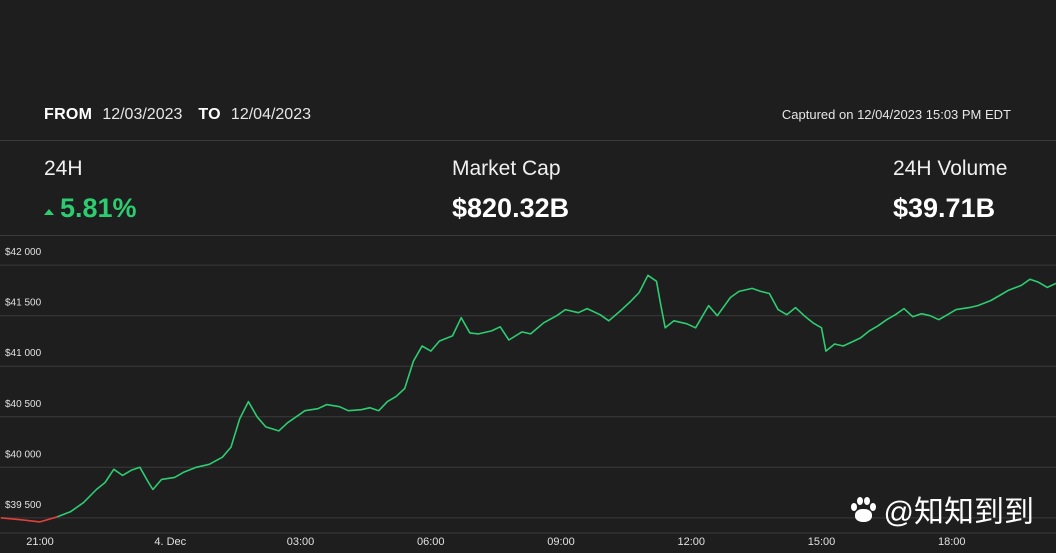 This screenshot has width=1056, height=553. What do you see at coordinates (822, 542) in the screenshot?
I see `x-tick-label: 15:00` at bounding box center [822, 542].